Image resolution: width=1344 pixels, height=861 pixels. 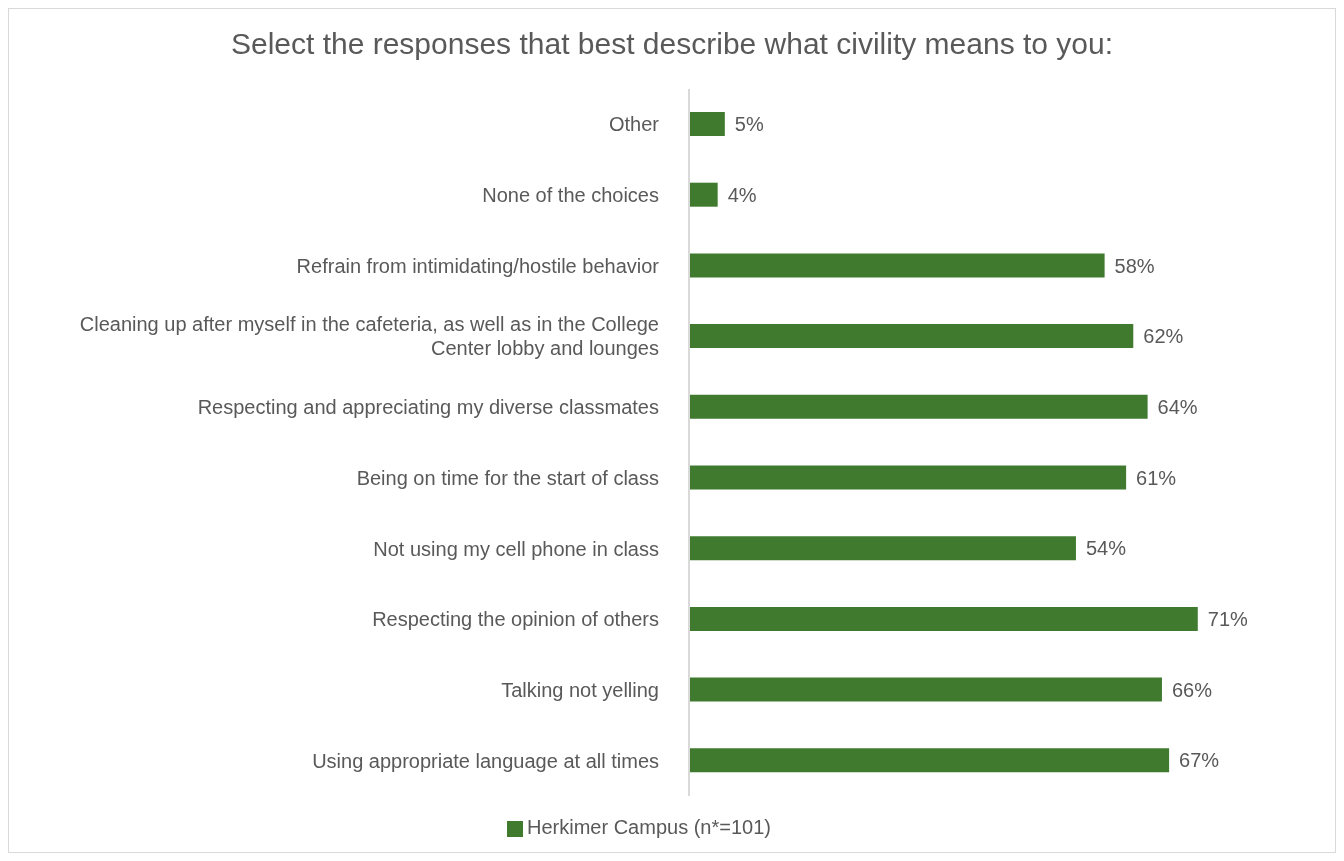 I want to click on data-label: 71%, so click(x=1228, y=619).